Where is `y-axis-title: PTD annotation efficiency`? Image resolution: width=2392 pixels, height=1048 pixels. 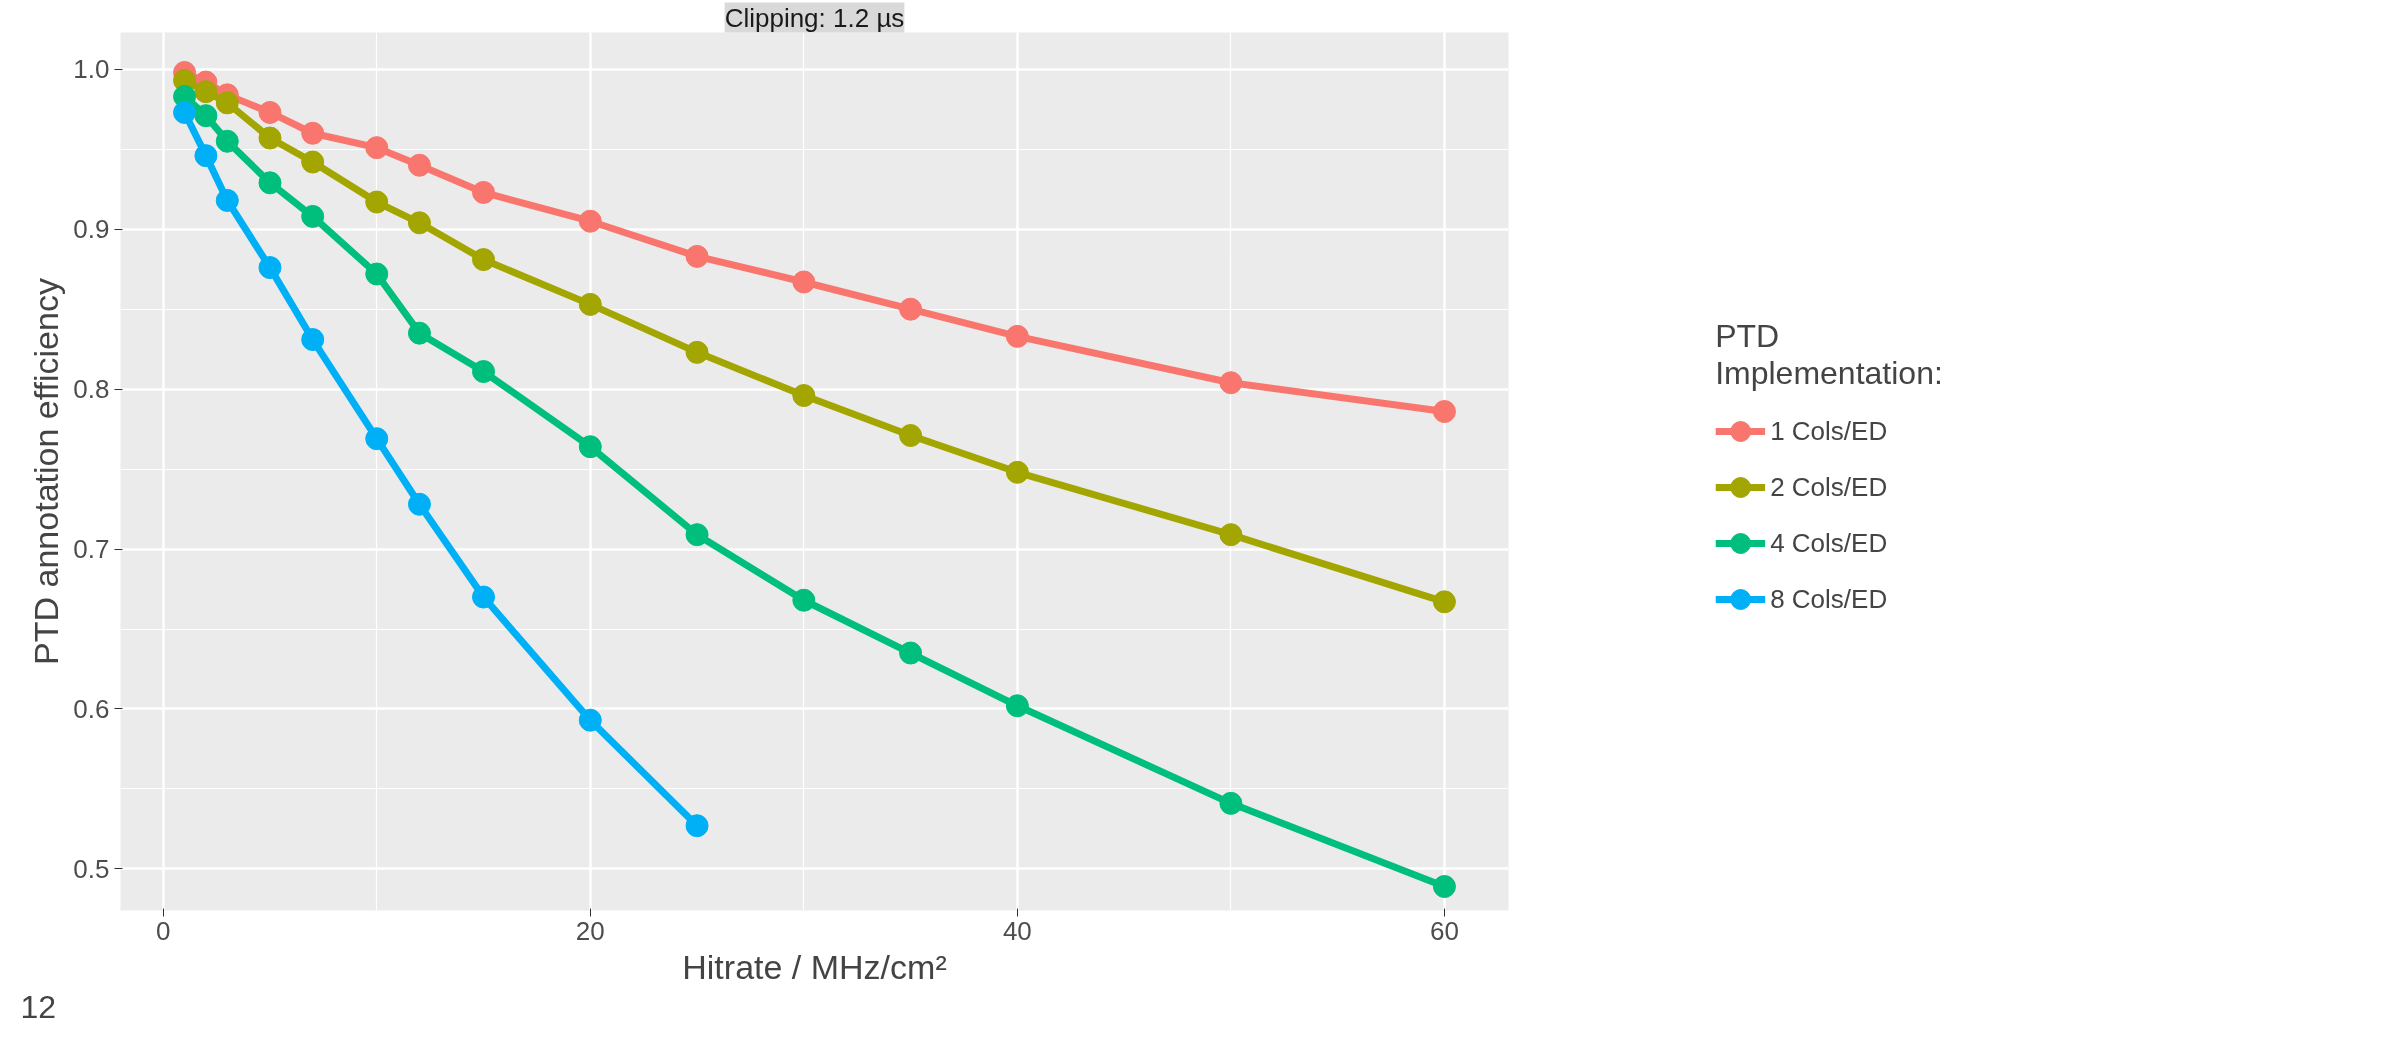 y-axis-title: PTD annotation efficiency is located at coordinates (46, 471).